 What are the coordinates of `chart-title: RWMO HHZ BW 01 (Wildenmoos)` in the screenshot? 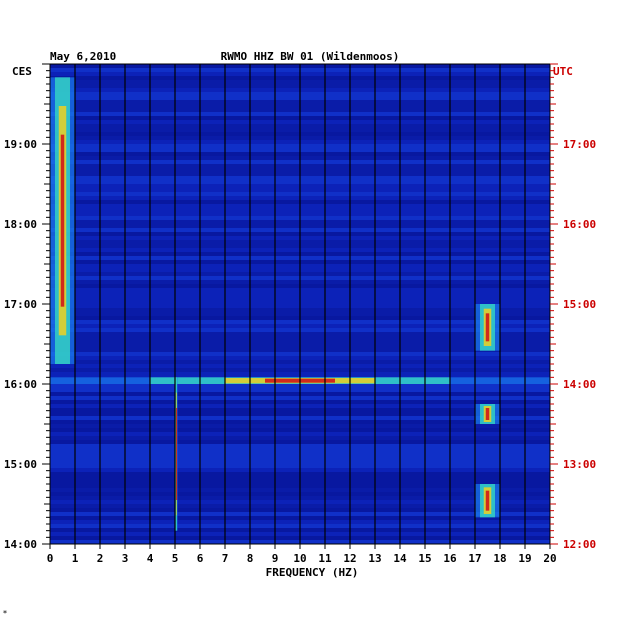 It's located at (310, 56).